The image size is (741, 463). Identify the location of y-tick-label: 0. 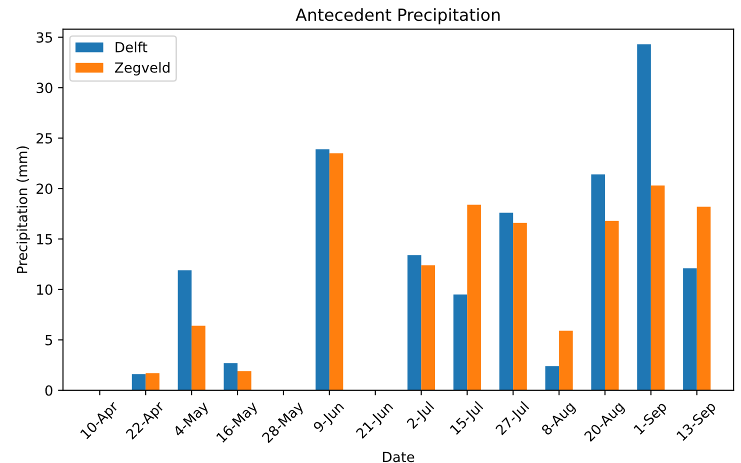
(48, 390).